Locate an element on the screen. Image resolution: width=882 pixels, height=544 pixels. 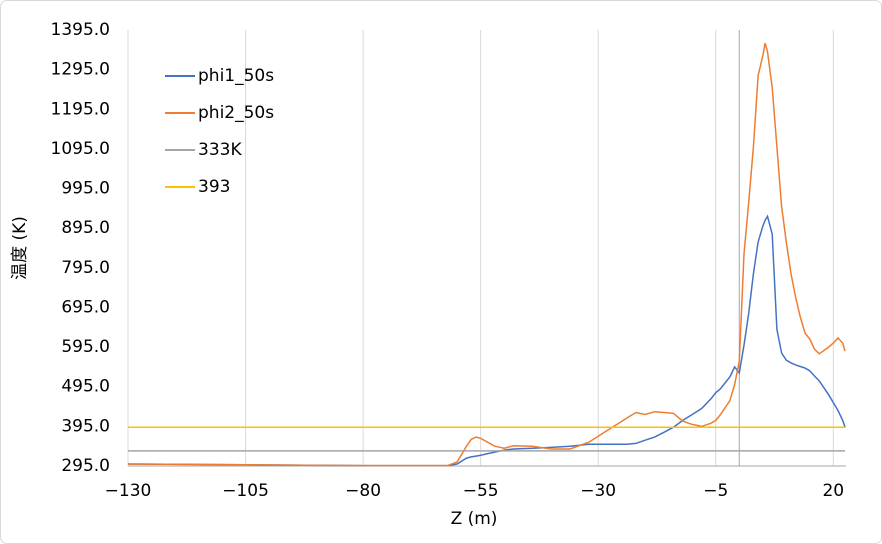
x-tick-label: −55 is located at coordinates (481, 491).